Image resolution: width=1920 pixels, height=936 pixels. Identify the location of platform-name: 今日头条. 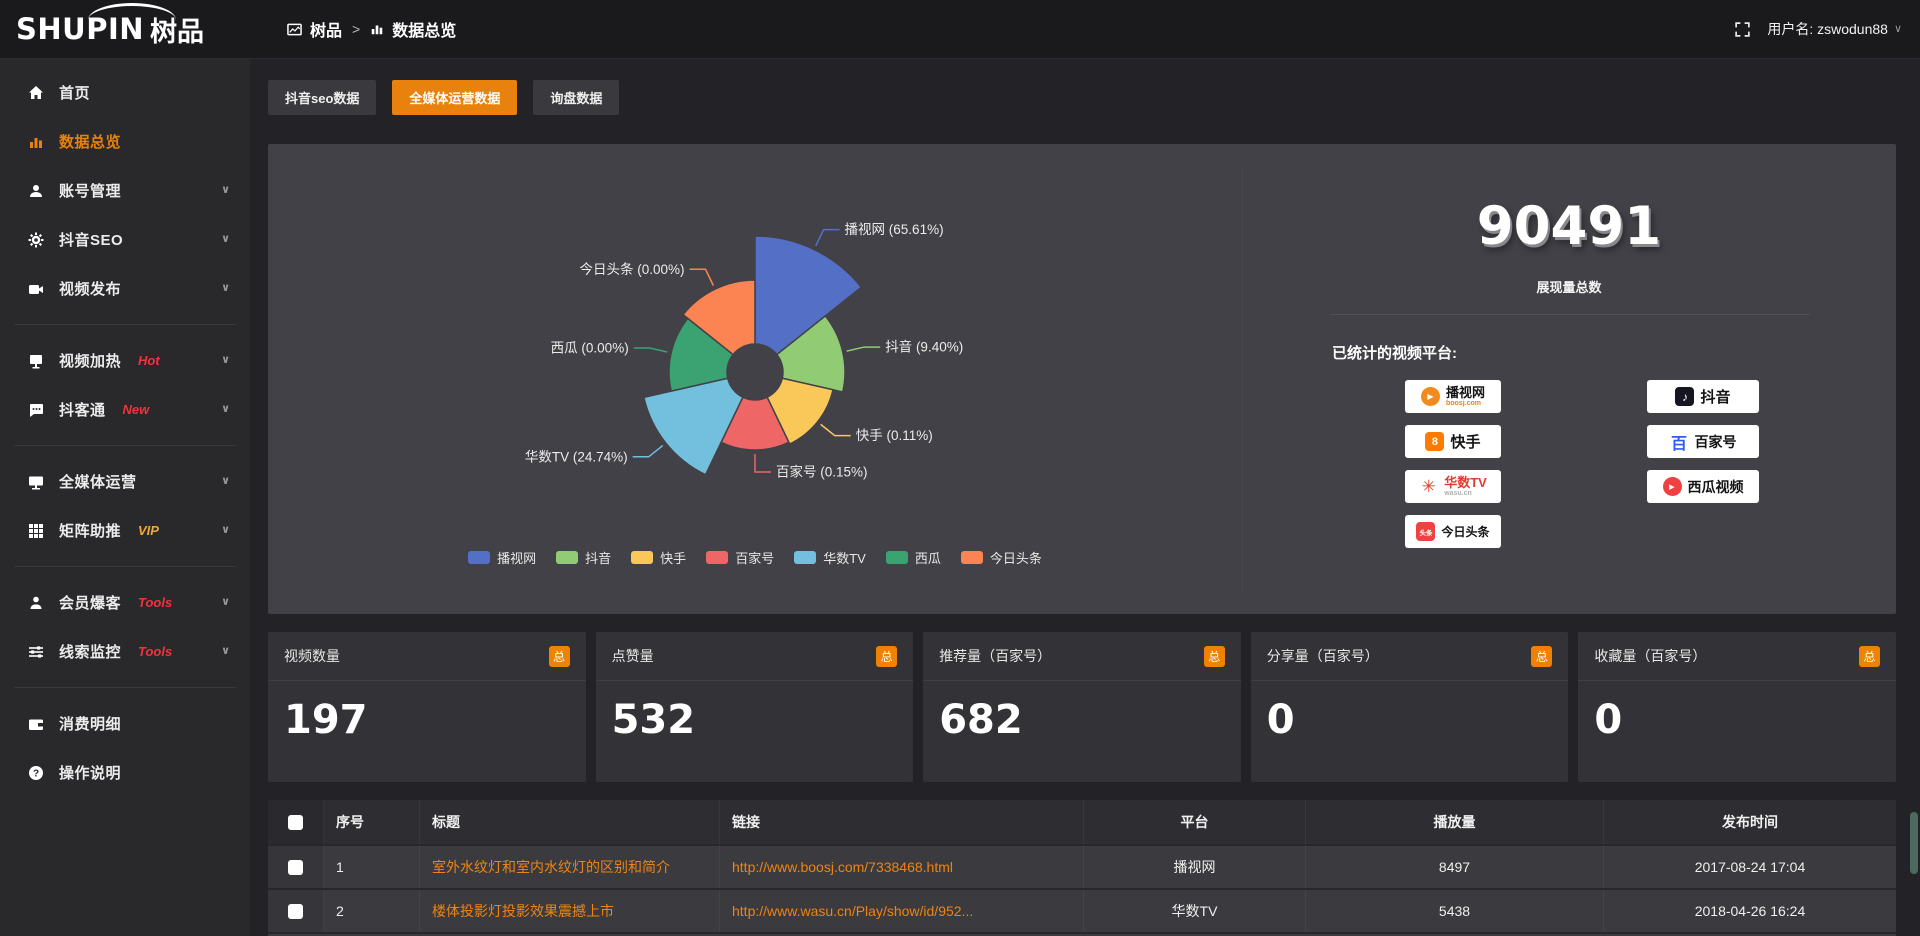
(1465, 532).